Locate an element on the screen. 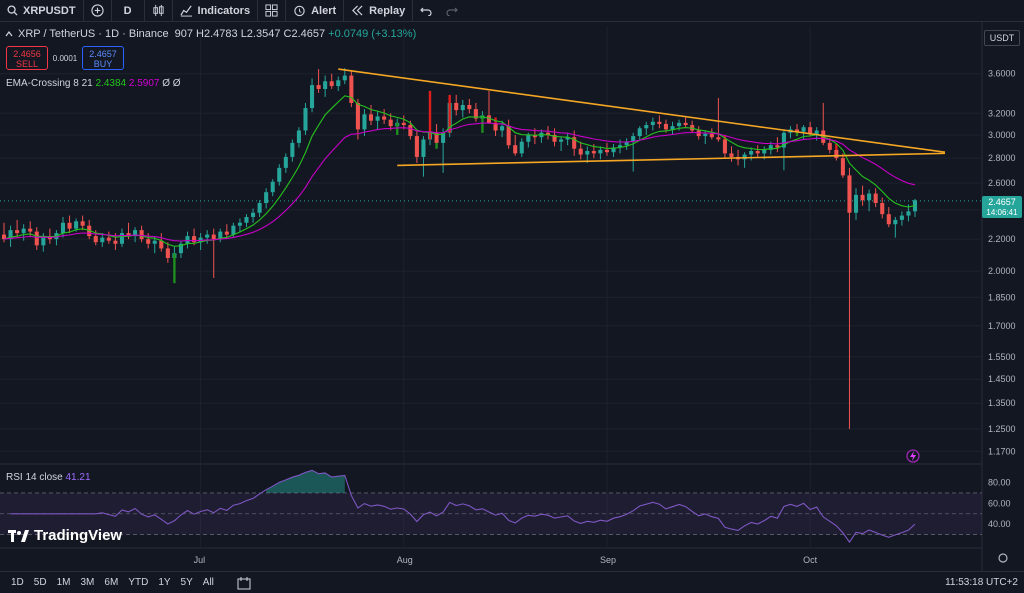 This screenshot has width=1024, height=593. candles-icon is located at coordinates (158, 10).